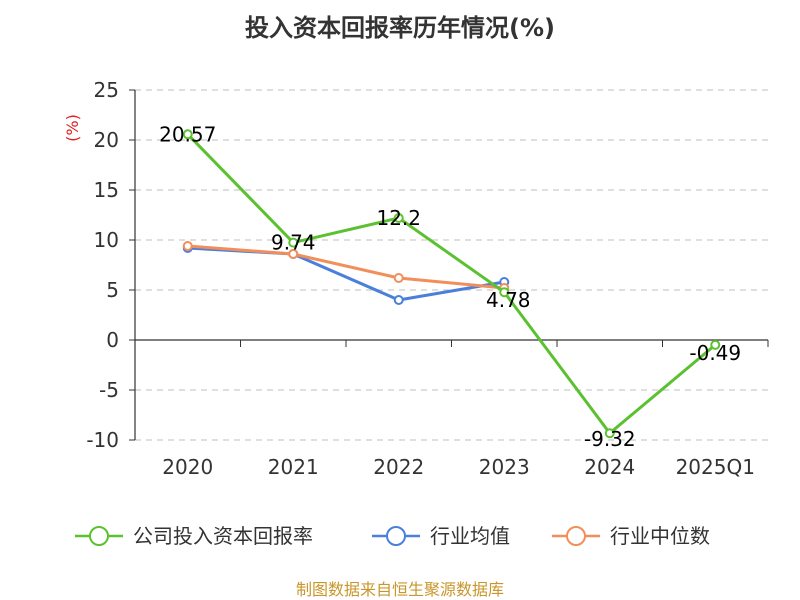 Image resolution: width=800 pixels, height=600 pixels. What do you see at coordinates (112, 340) in the screenshot?
I see `y-tick-label: 0` at bounding box center [112, 340].